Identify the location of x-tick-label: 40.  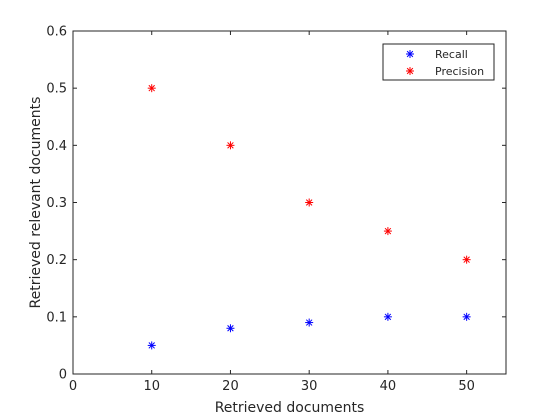
(388, 386).